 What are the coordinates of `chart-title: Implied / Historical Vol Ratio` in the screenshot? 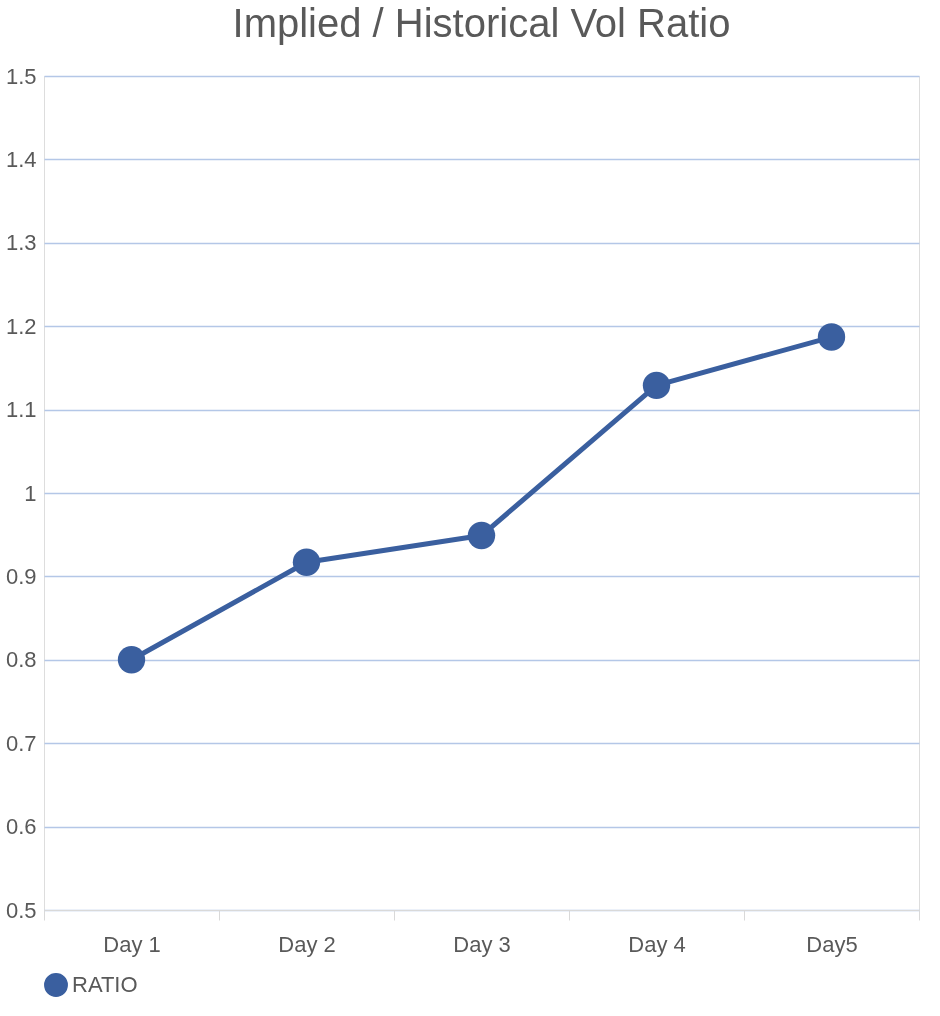 It's located at (481, 23).